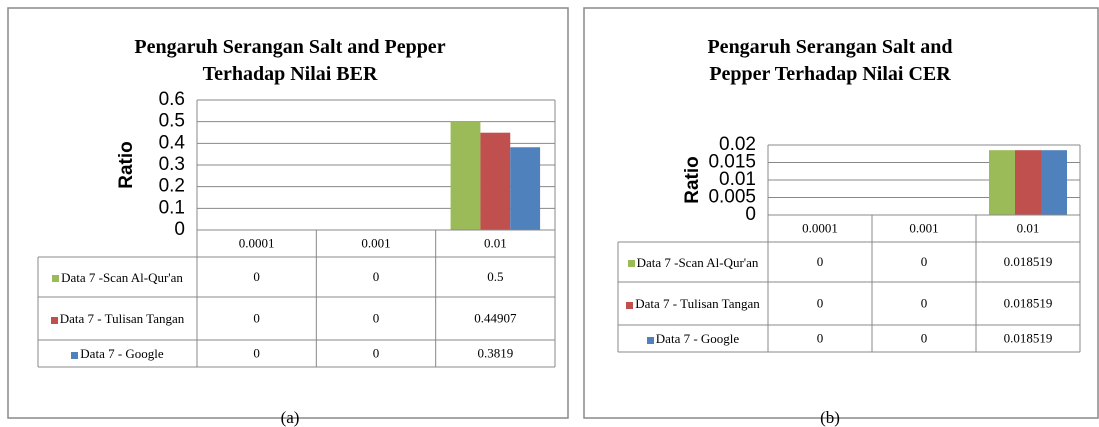 Image resolution: width=1099 pixels, height=427 pixels. Describe the element at coordinates (732, 162) in the screenshot. I see `y-tick-label: 0.015` at that location.